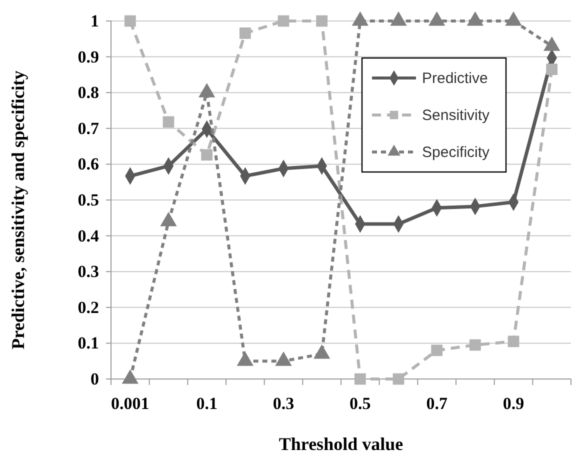 This screenshot has width=575, height=461. What do you see at coordinates (513, 404) in the screenshot?
I see `x-tick-label: 0.9` at bounding box center [513, 404].